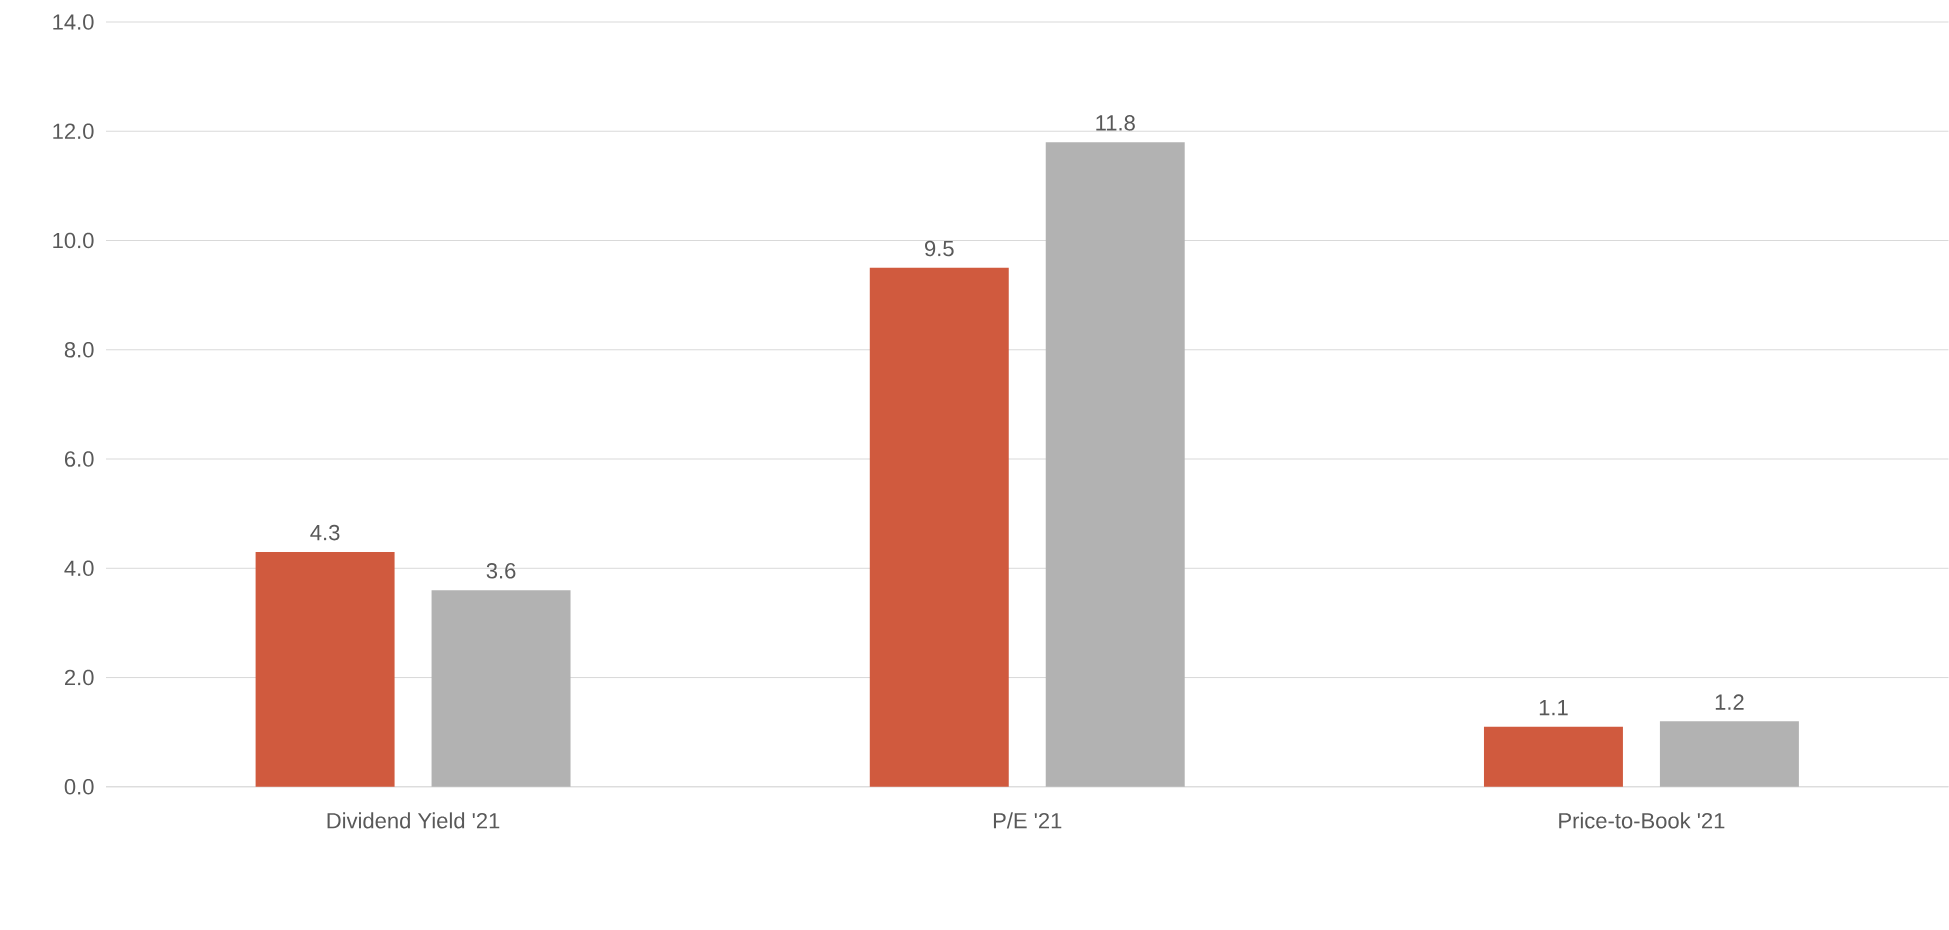 The width and height of the screenshot is (1949, 930). Describe the element at coordinates (73, 240) in the screenshot. I see `y-tick-label: 10.0` at that location.